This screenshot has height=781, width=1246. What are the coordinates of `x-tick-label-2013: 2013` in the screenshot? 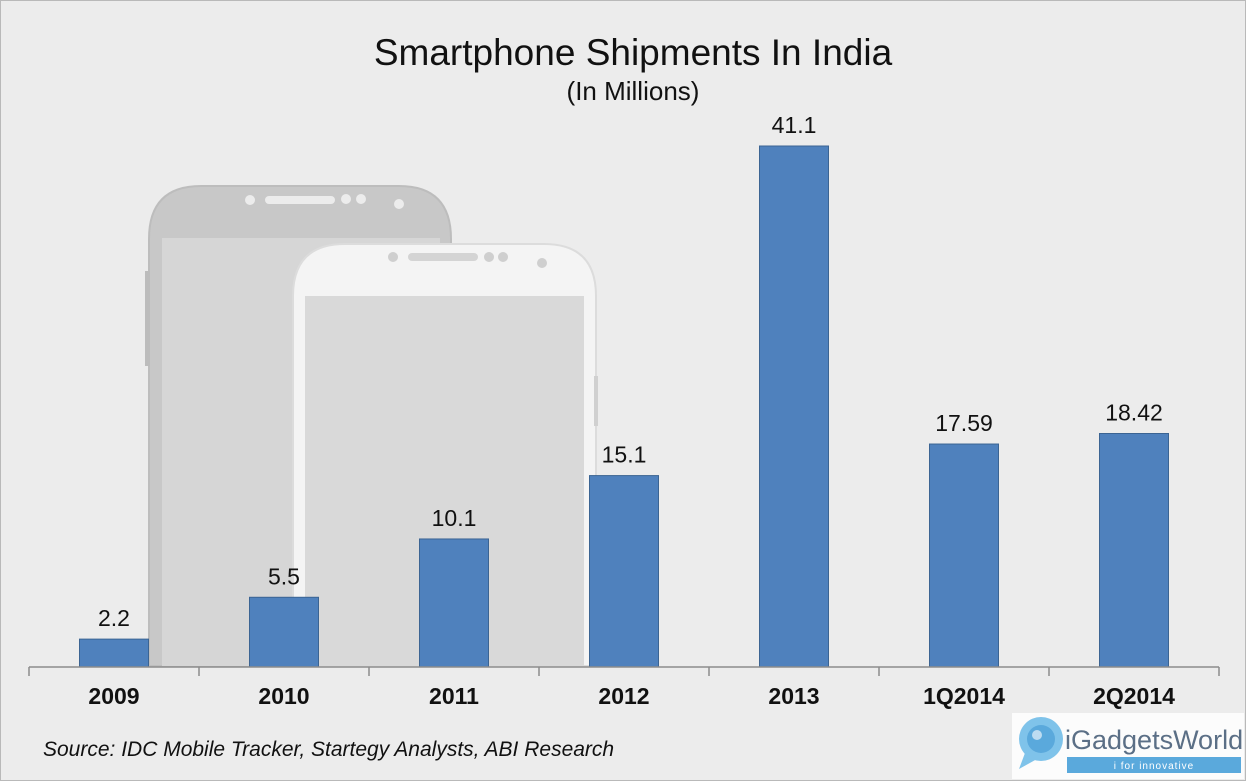 It's located at (793, 696).